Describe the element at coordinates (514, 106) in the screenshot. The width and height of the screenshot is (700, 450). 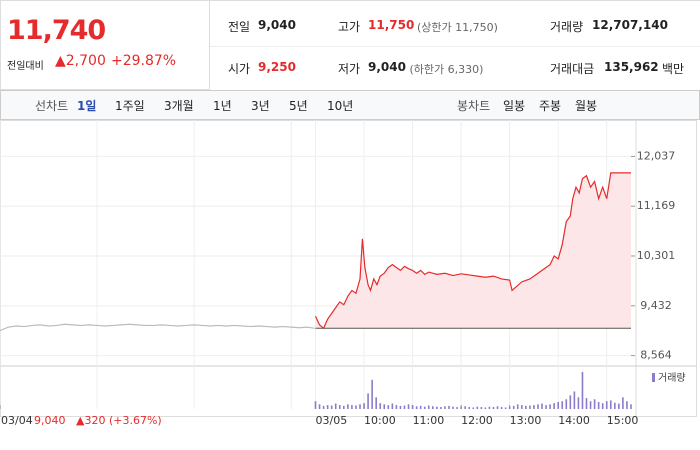
I see `tab: 일봉` at that location.